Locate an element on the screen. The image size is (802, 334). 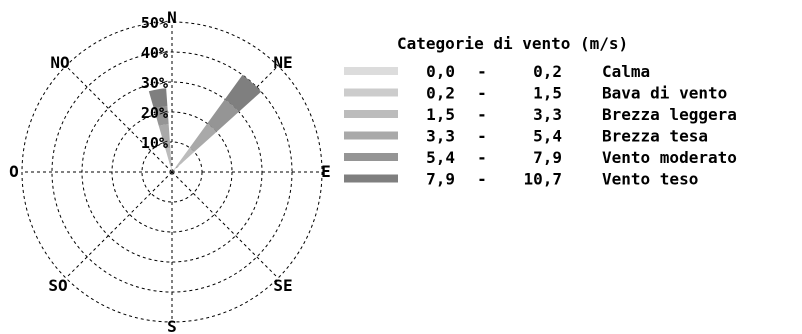
direction-label-so: SO is located at coordinates (57, 285).